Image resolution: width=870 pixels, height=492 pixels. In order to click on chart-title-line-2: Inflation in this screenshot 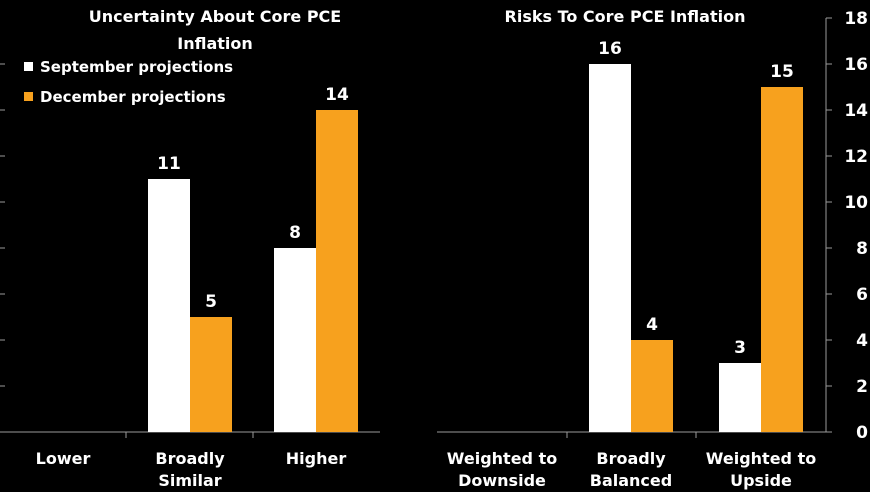, I will do `click(215, 43)`.